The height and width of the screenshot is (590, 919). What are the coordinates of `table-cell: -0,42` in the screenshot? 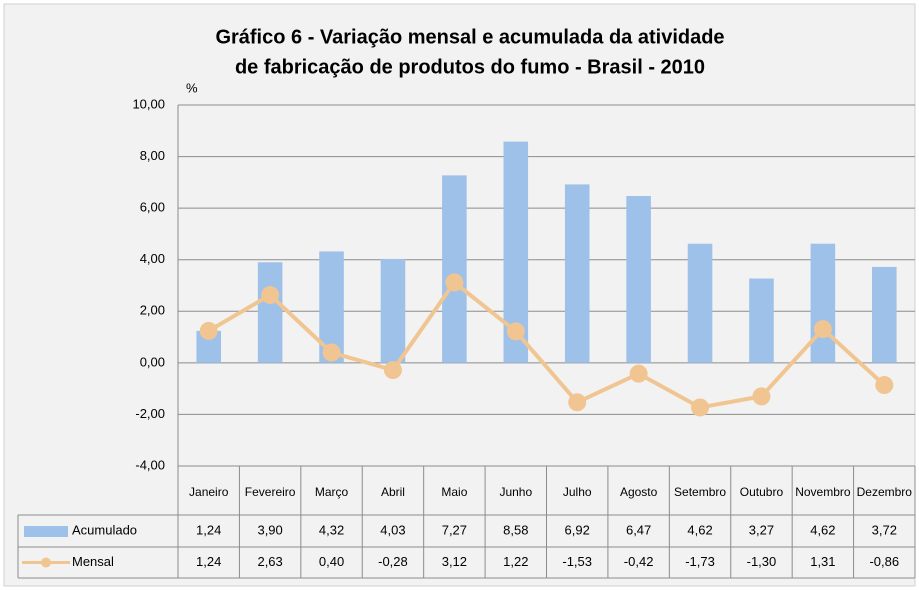 It's located at (639, 561).